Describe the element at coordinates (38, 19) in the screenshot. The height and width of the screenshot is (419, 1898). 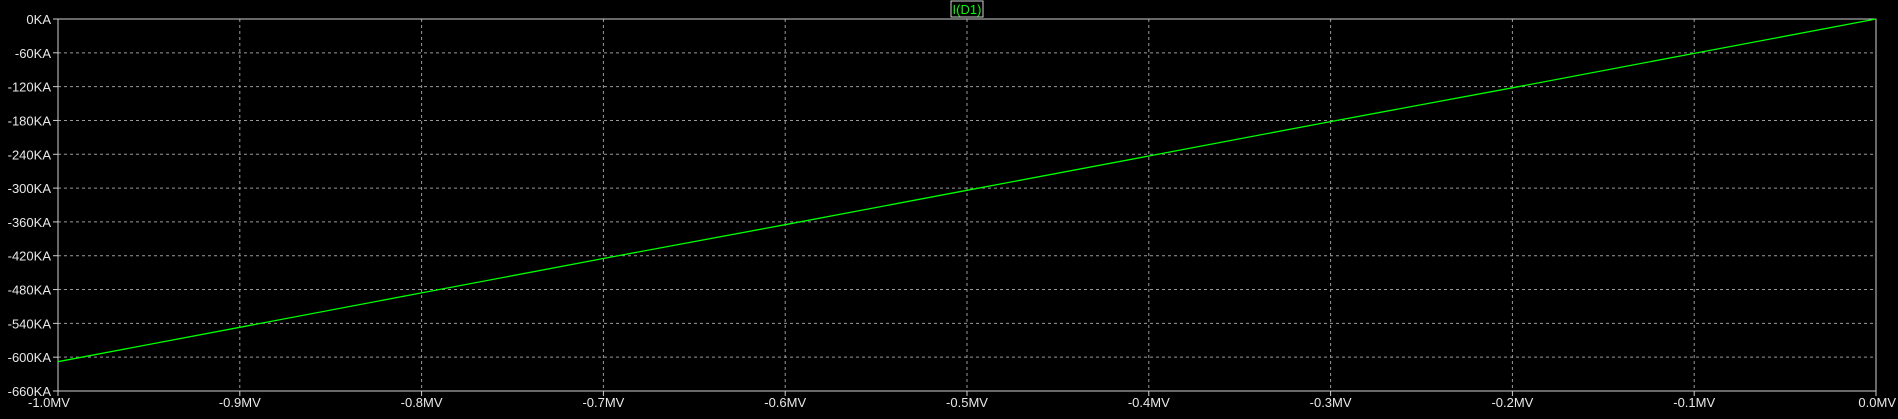
I see `y-tick-label: 0KA` at that location.